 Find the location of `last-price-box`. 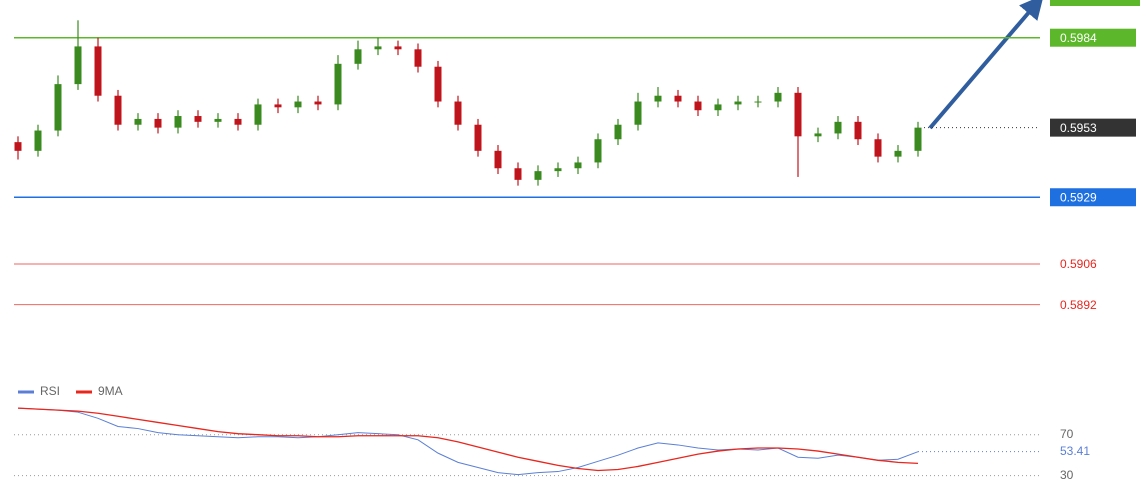

last-price-box is located at coordinates (1093, 127).